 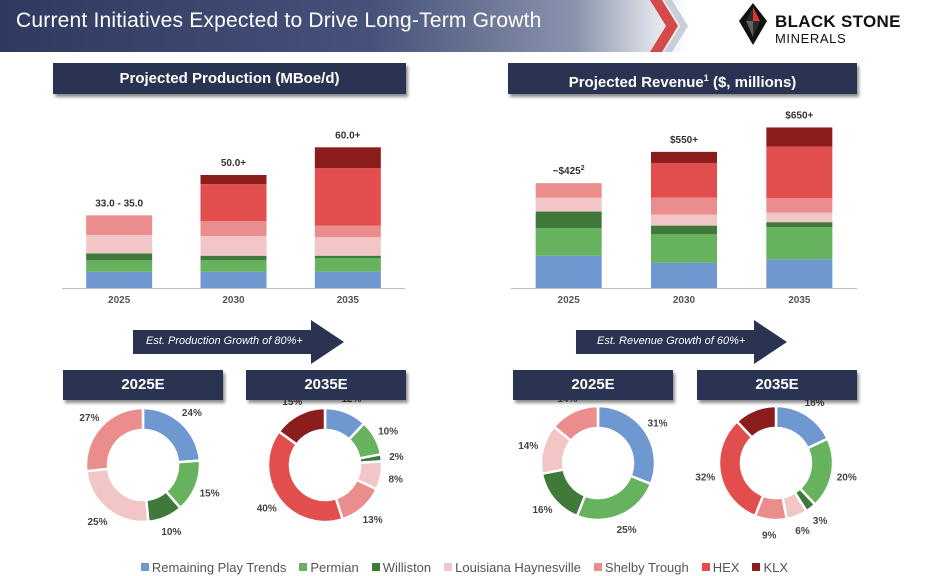 I want to click on donut-slice-remaining, so click(x=626, y=445).